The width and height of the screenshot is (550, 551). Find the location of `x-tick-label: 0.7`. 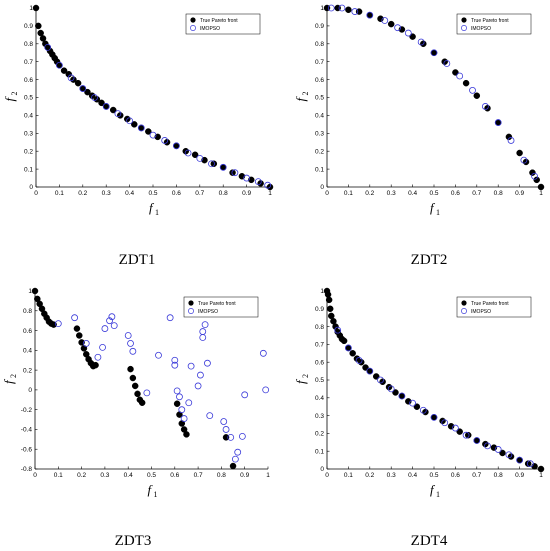

x-tick-label: 0.7 is located at coordinates (476, 475).